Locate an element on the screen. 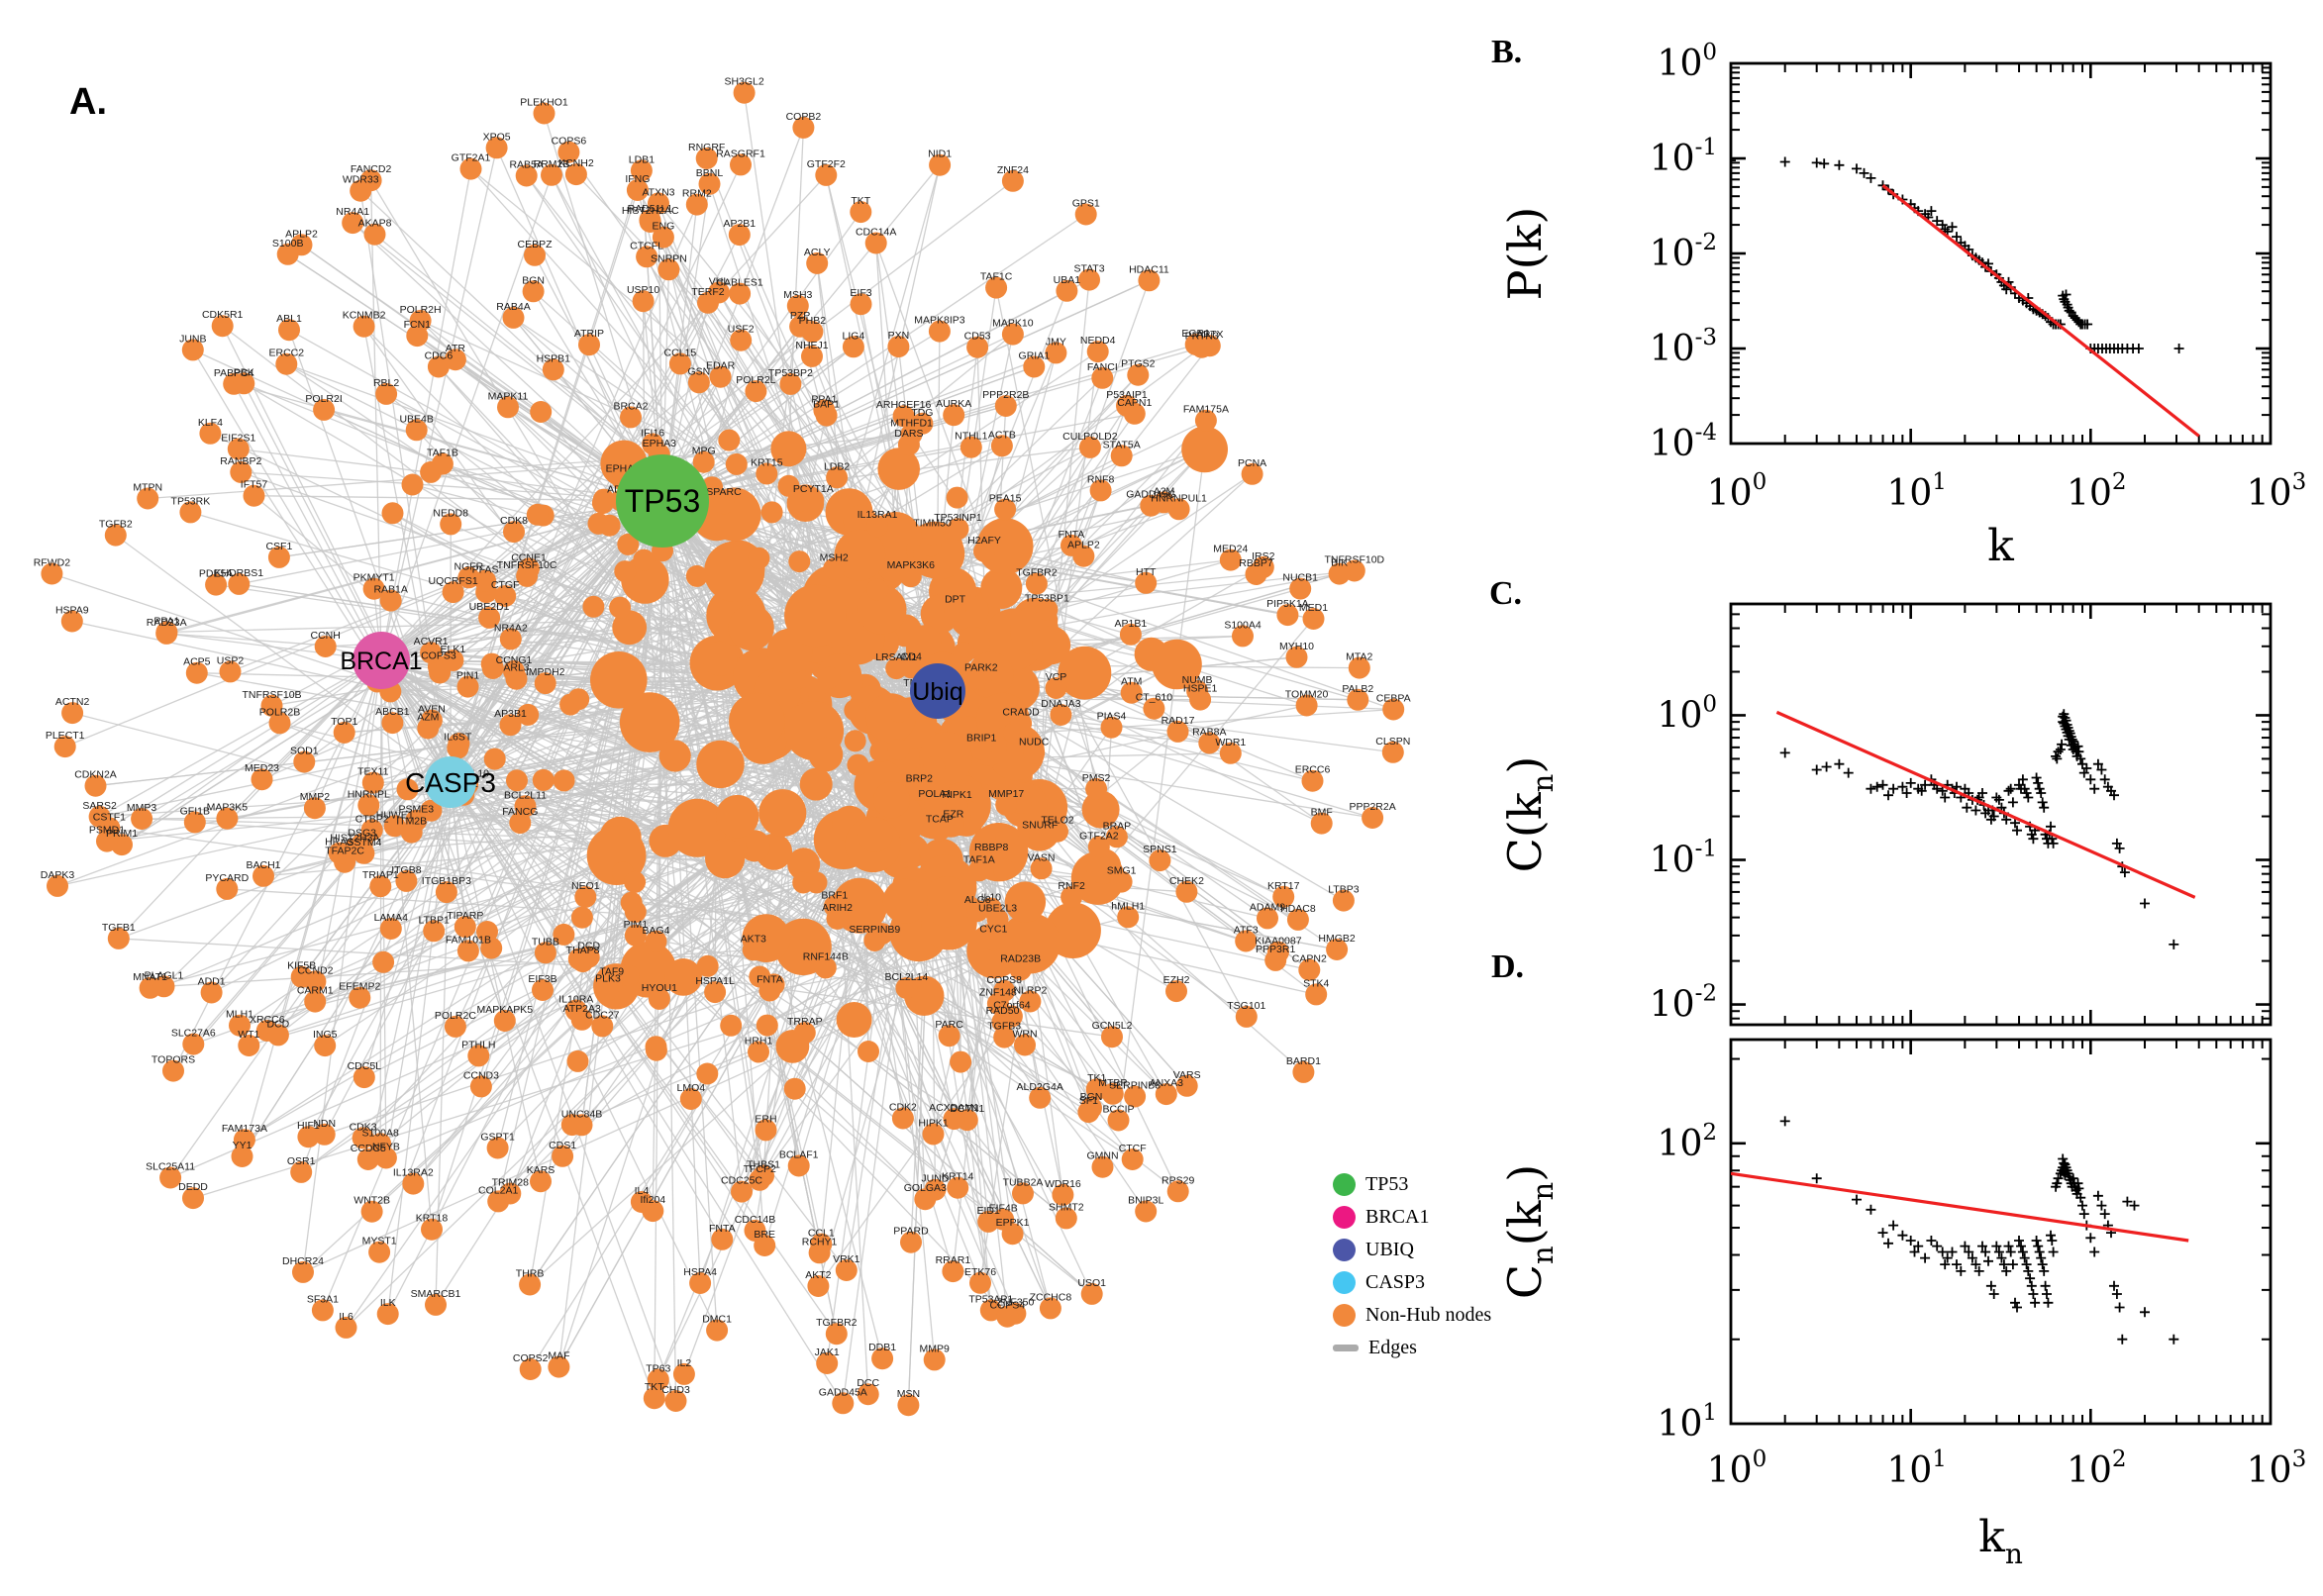 This screenshot has height=1596, width=2323. network-node-label: RAD23A is located at coordinates (167, 623).